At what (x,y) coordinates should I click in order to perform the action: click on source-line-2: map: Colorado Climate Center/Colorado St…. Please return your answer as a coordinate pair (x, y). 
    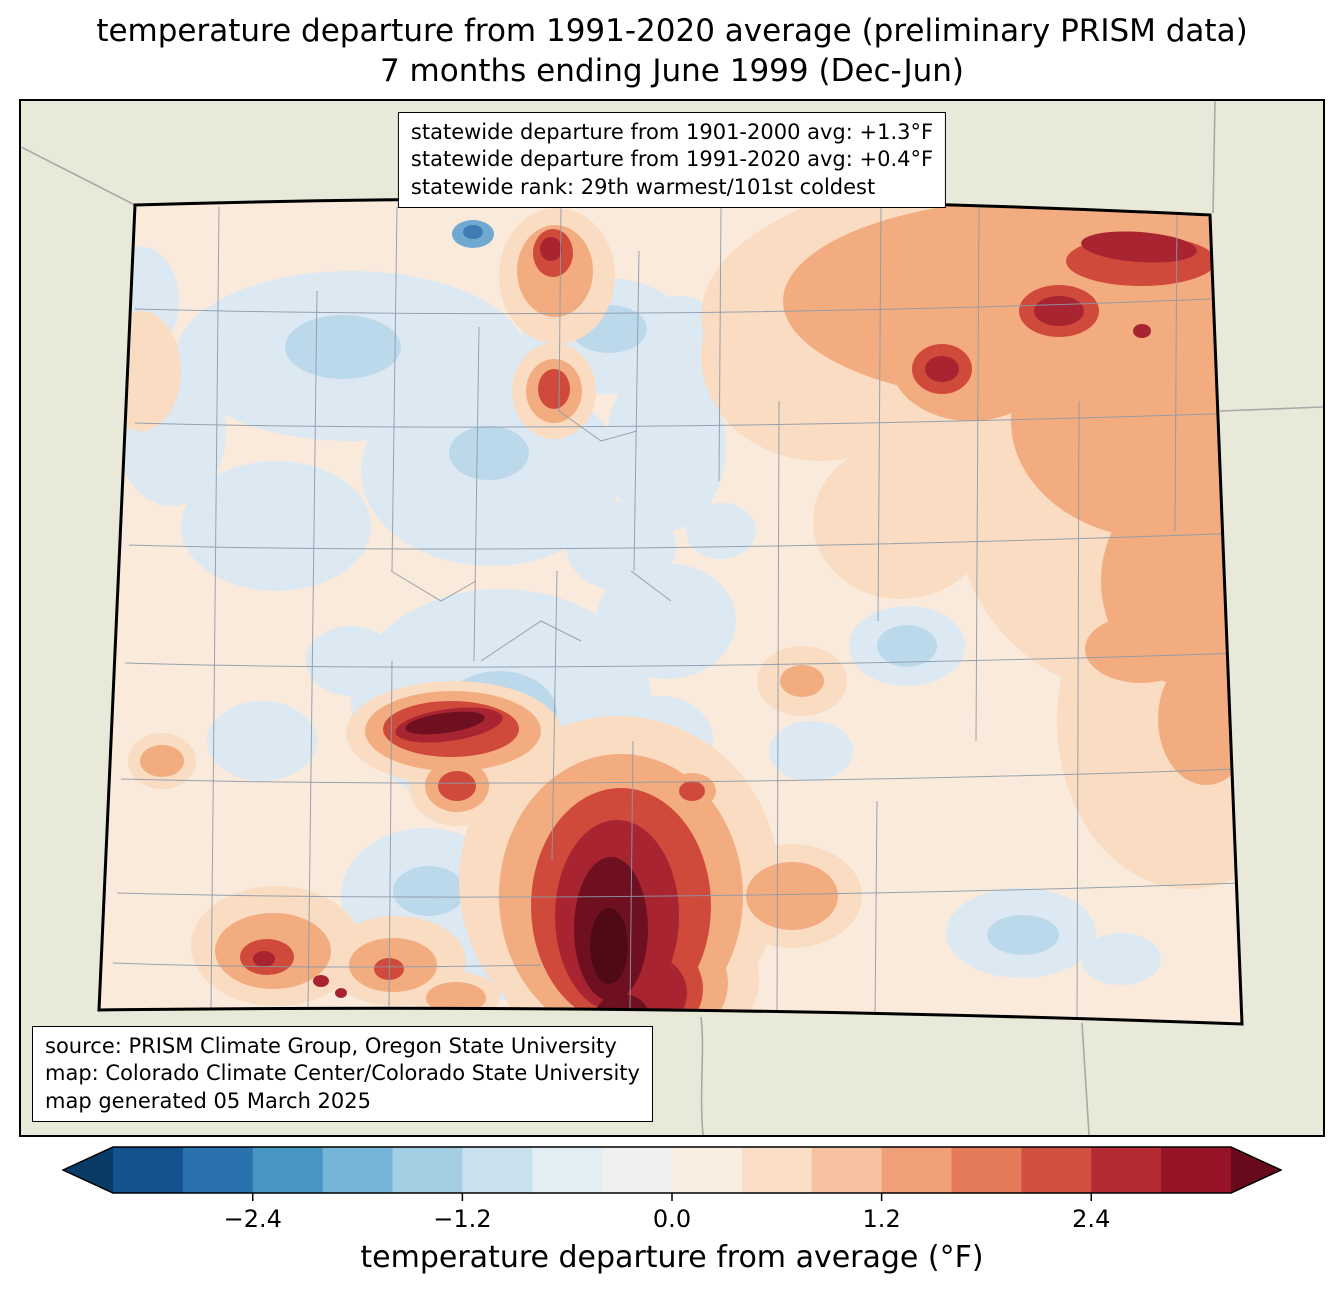
    Looking at the image, I should click on (342, 1073).